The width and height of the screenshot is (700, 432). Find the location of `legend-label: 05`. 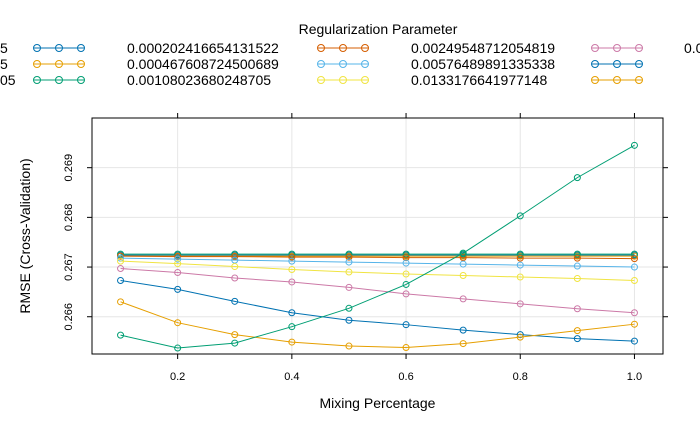

legend-label: 05 is located at coordinates (8, 80).